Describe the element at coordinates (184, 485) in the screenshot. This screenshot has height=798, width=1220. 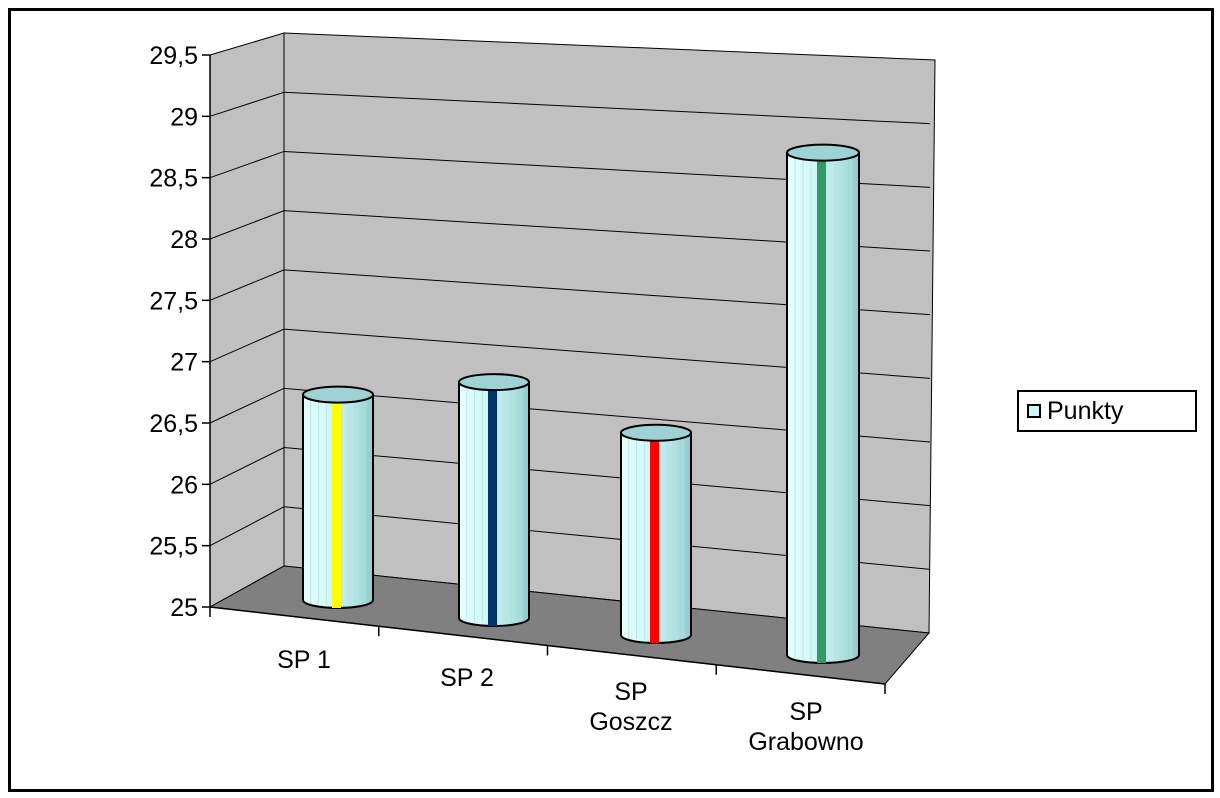
I see `y-tick-label: 26` at that location.